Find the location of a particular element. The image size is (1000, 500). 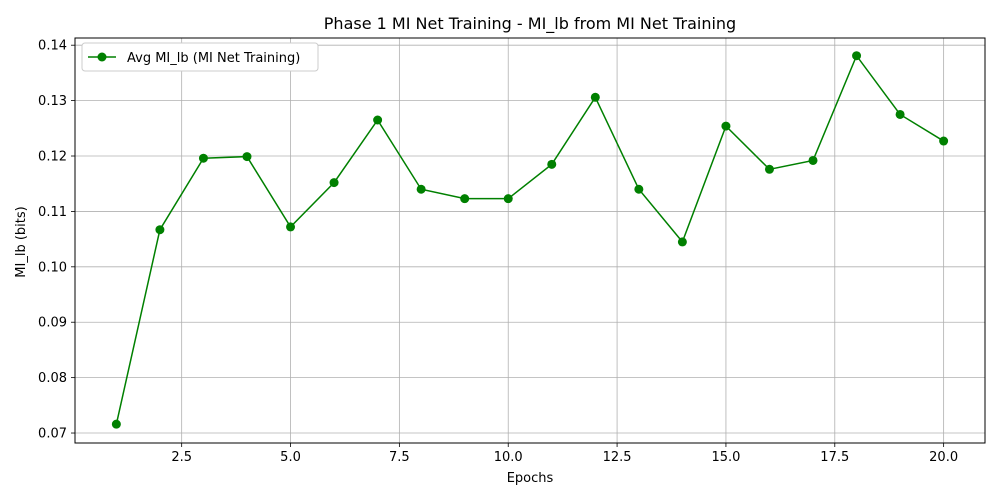

x-tick-label: 15.0 is located at coordinates (725, 457).